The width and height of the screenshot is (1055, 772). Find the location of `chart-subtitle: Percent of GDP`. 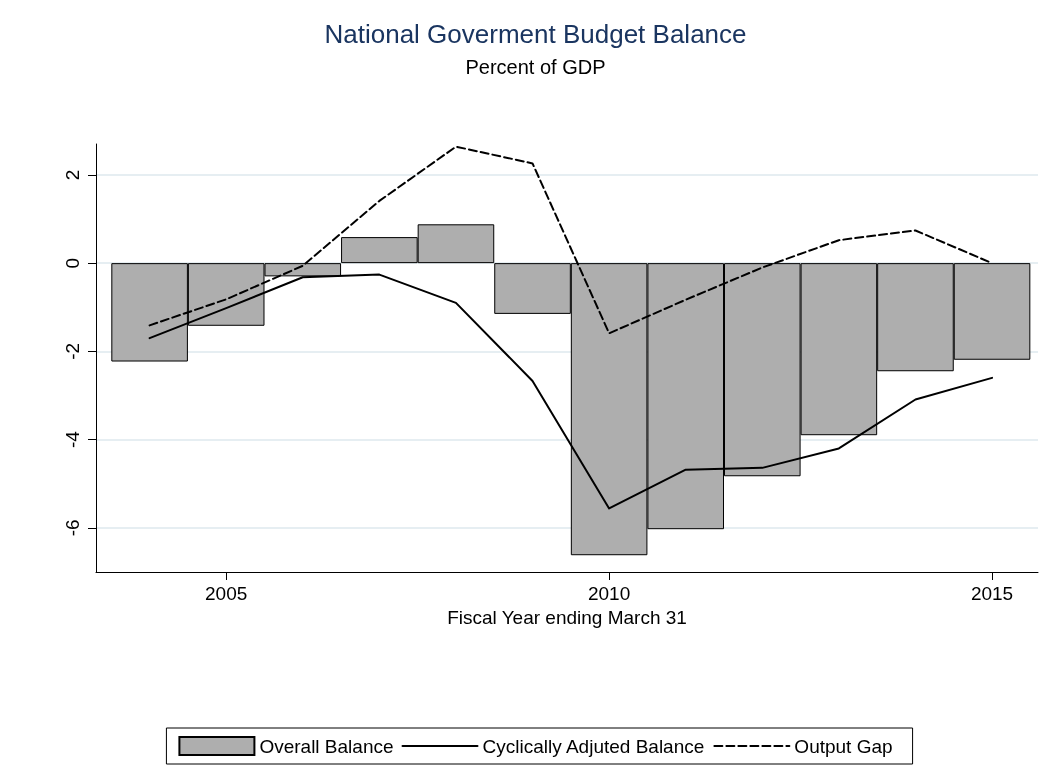

chart-subtitle: Percent of GDP is located at coordinates (535, 67).